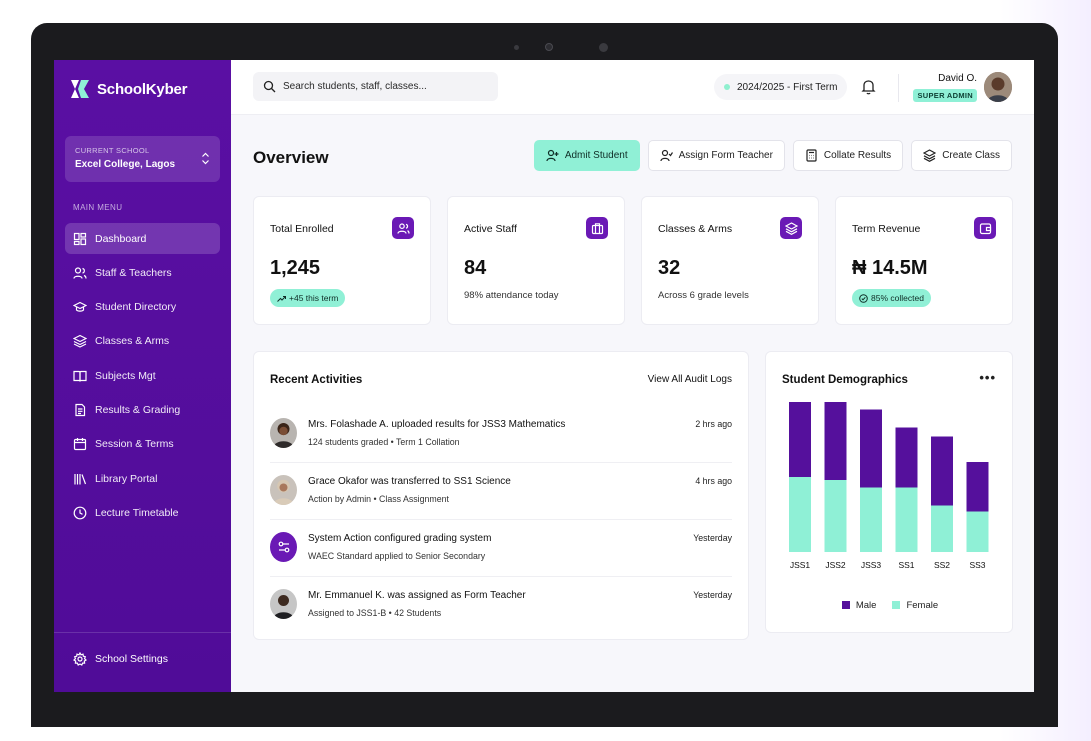 Image resolution: width=1091 pixels, height=741 pixels. I want to click on gear-icon, so click(80, 659).